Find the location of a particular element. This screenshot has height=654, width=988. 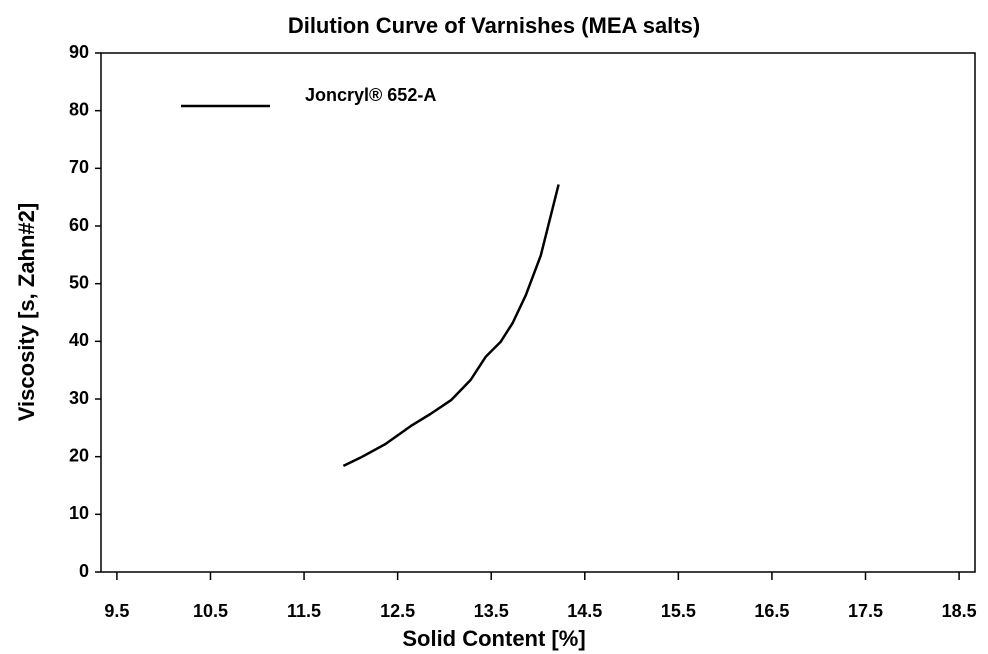

legend-label: Joncryl® 652-A is located at coordinates (370, 95).